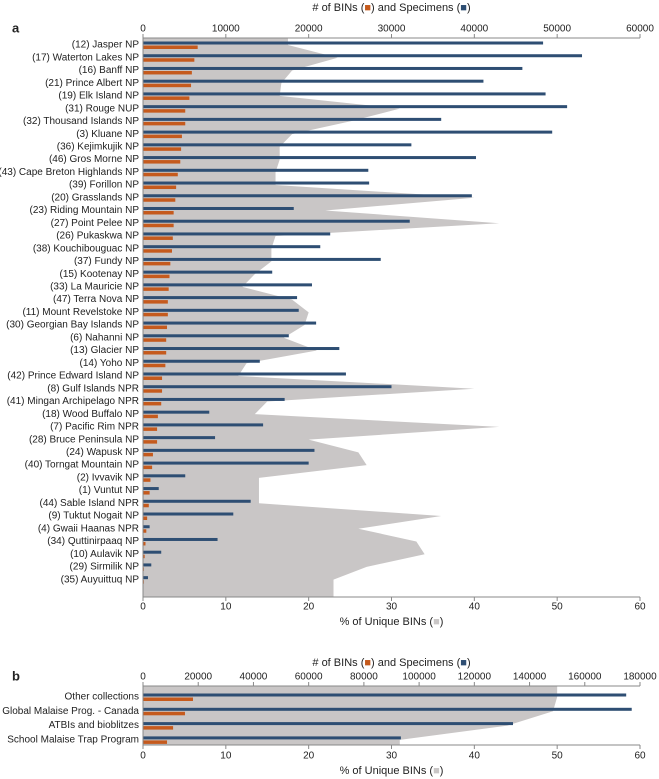  I want to click on axis-title-part: ) and Specimens (, so click(416, 8).